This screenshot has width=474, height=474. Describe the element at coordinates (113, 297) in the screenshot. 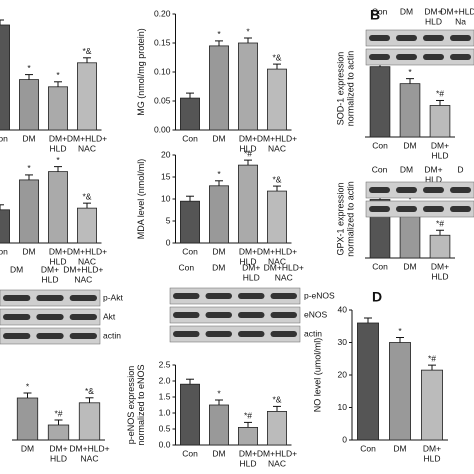

I see `band-label: p-Akt` at that location.